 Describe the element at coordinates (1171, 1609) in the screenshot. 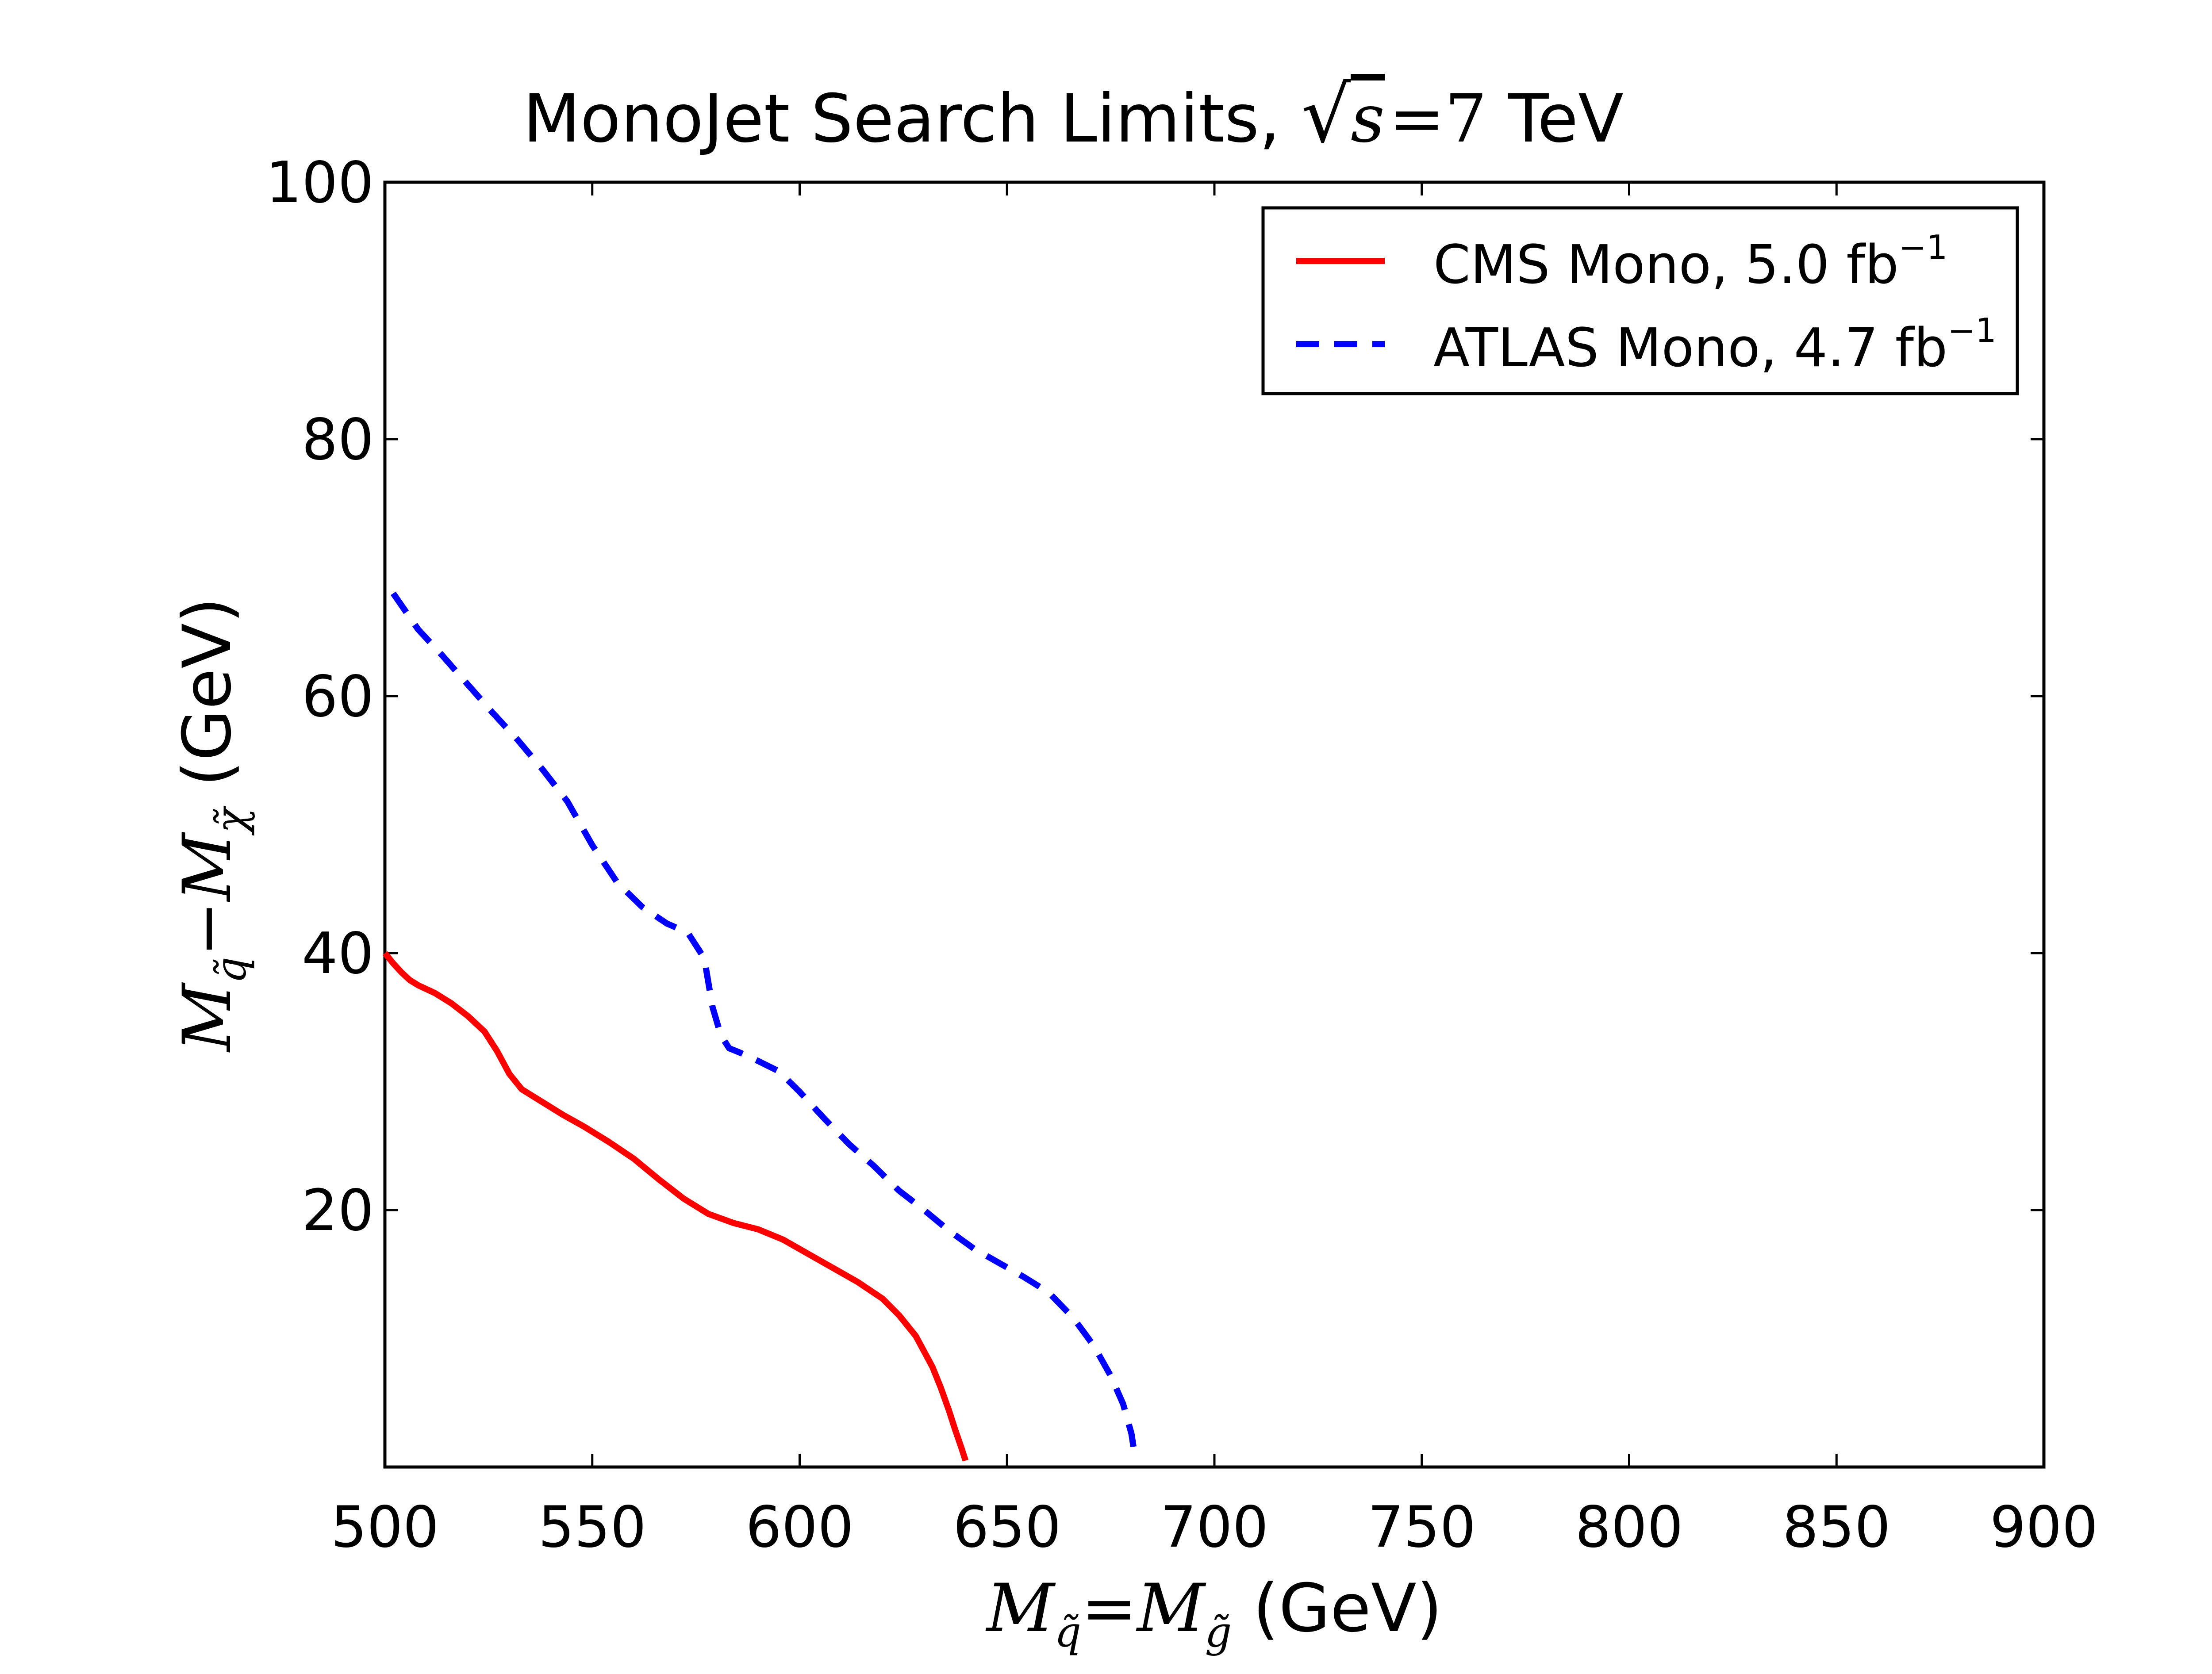

I see `xlabel-m2: M` at that location.